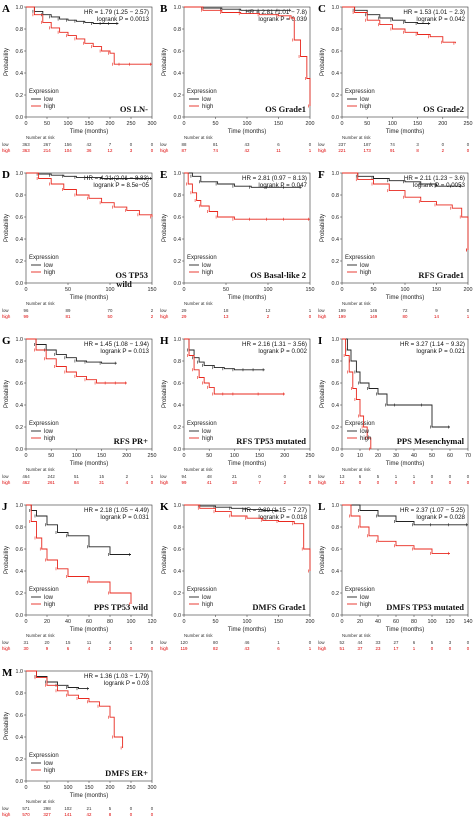 The height and width of the screenshot is (824, 474). I want to click on x-tick-label: 80, so click(414, 622).